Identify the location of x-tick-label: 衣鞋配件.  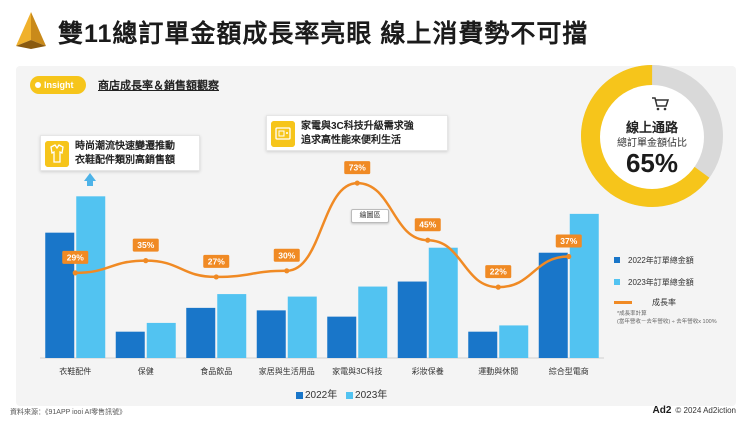
(75, 371).